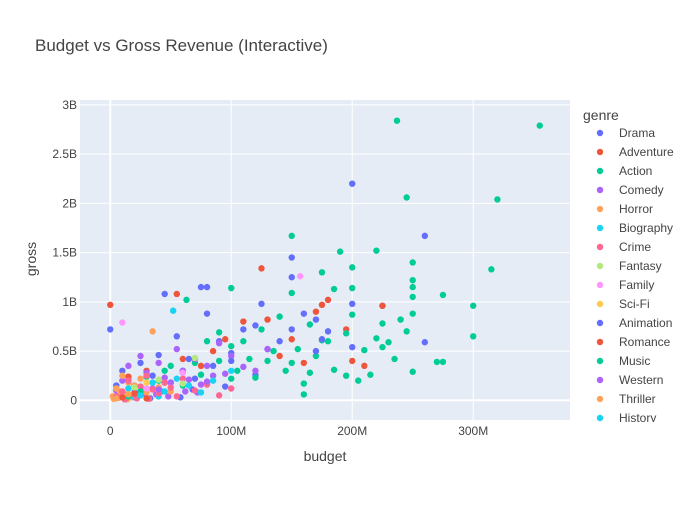 Image resolution: width=700 pixels, height=505 pixels. What do you see at coordinates (140, 395) in the screenshot?
I see `series-history` at bounding box center [140, 395].